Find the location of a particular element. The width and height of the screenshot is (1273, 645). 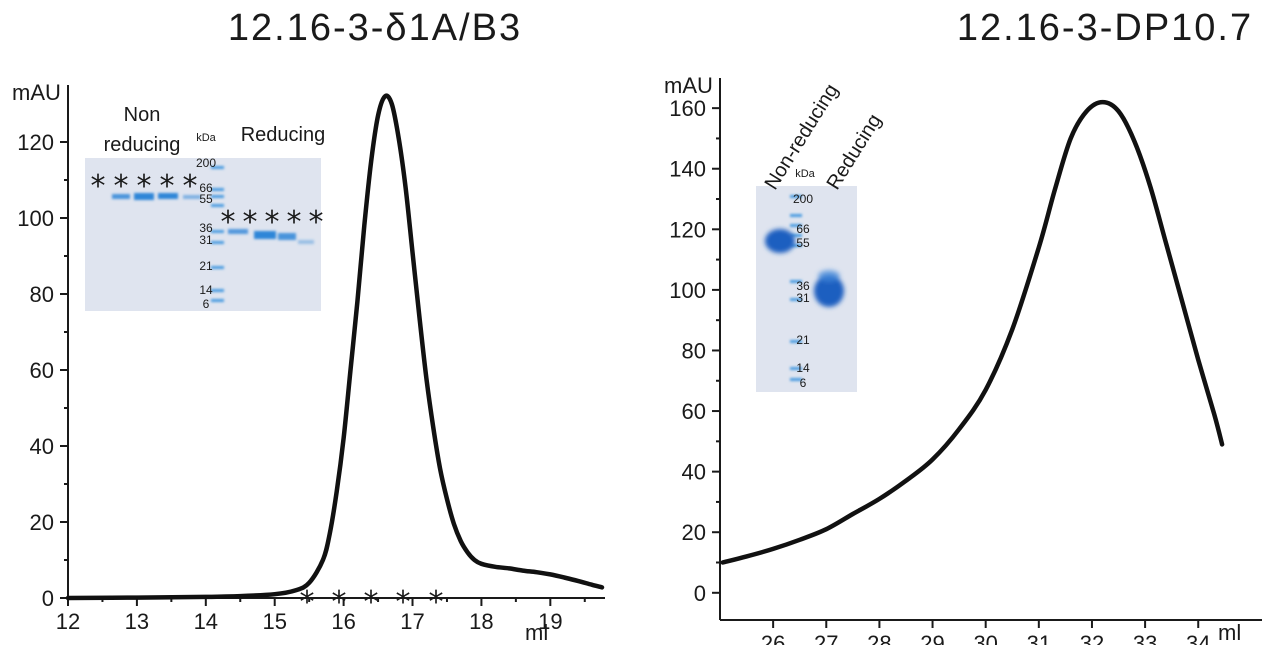

chart-right-x-unit: ml is located at coordinates (1229, 632).